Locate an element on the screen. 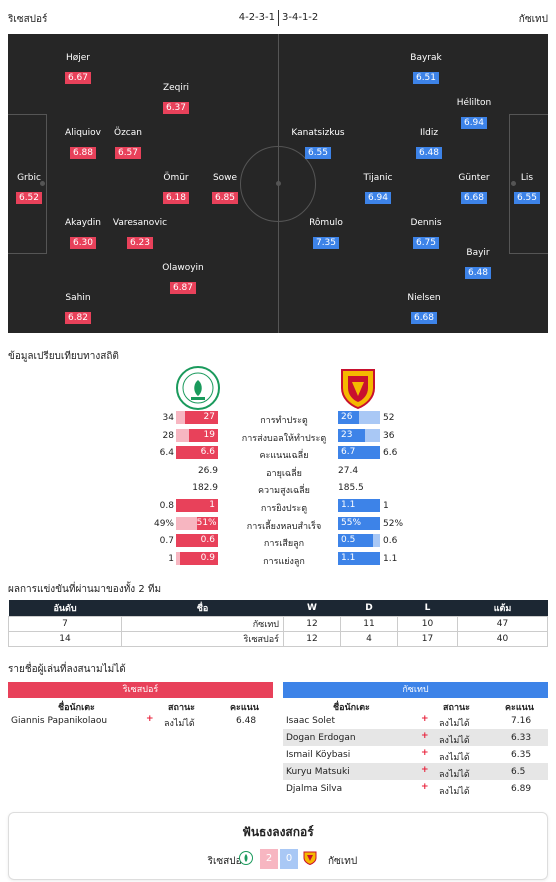  player-name: Kanatsizkus is located at coordinates (318, 133).